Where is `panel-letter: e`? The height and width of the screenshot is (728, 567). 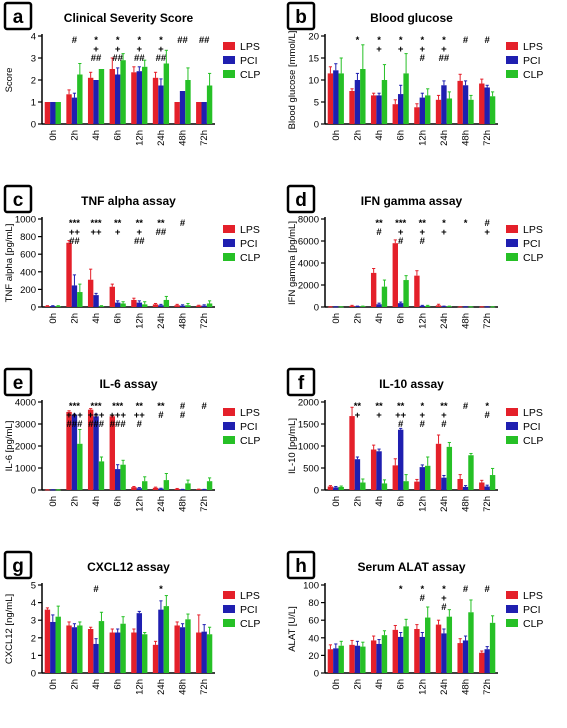 panel-letter: e is located at coordinates (18, 383).